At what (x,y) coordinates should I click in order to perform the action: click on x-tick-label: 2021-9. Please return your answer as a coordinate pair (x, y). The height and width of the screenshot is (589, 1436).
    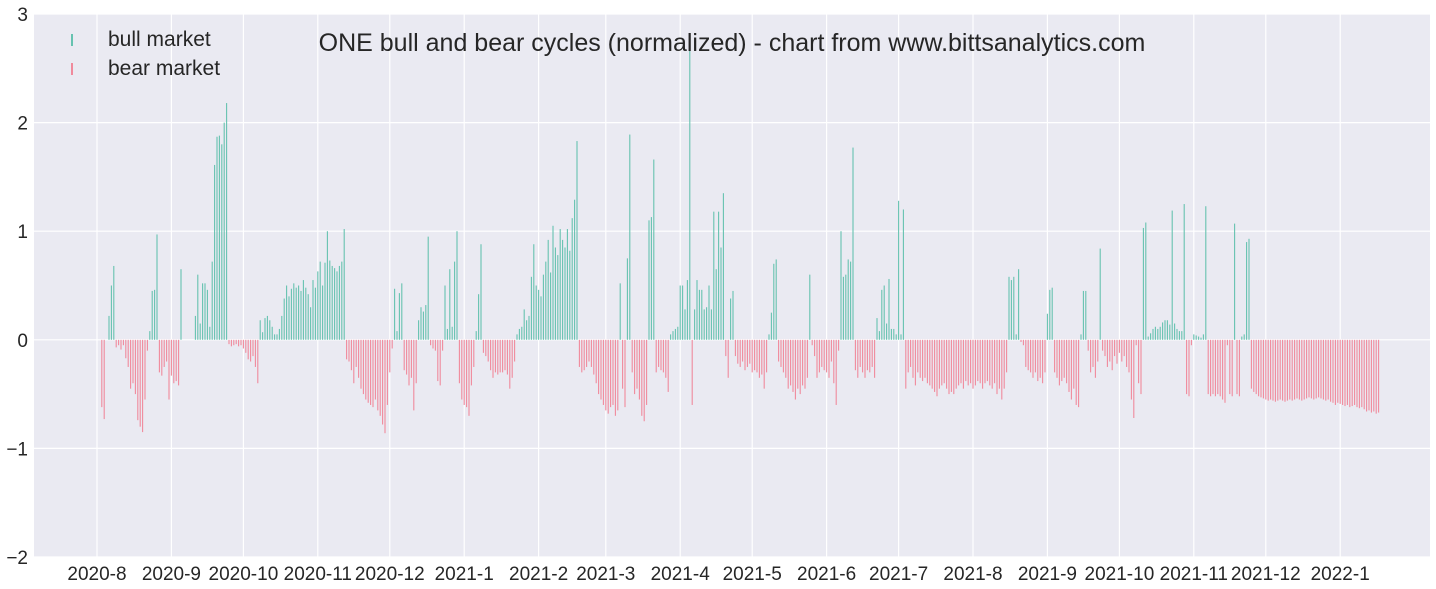
    Looking at the image, I should click on (1047, 574).